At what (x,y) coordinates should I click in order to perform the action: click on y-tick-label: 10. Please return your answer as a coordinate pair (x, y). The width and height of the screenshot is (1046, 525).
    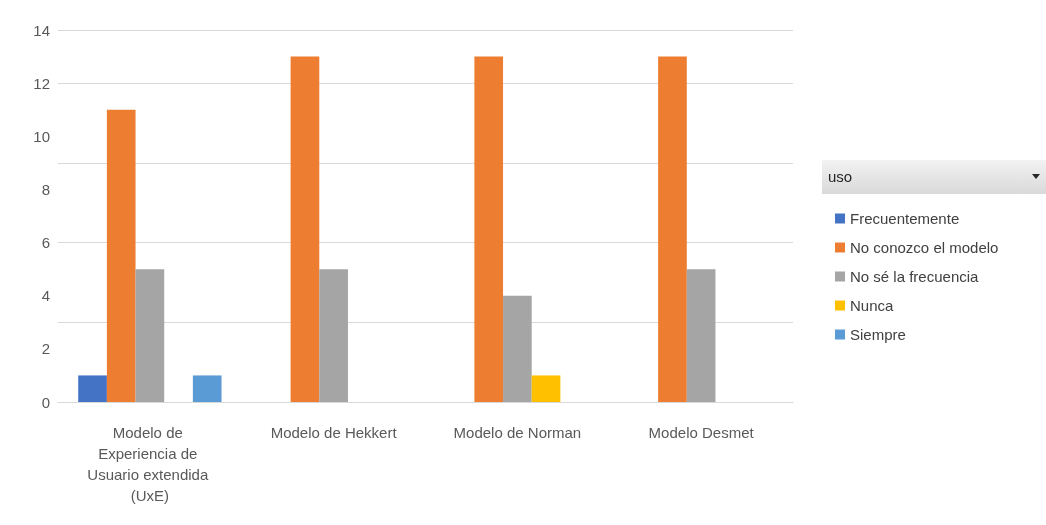
    Looking at the image, I should click on (41, 136).